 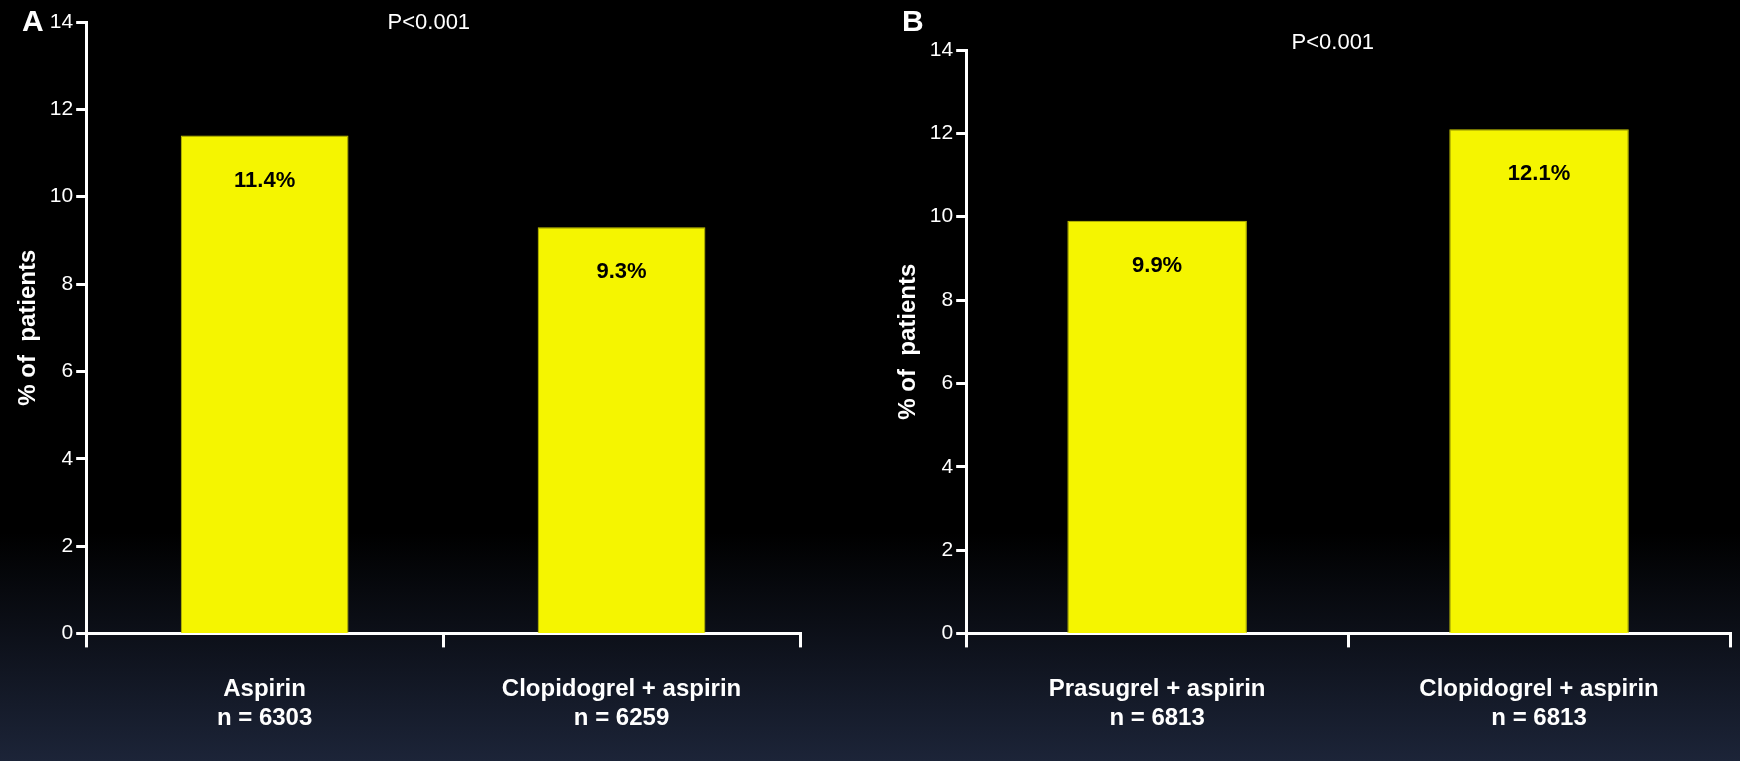 What do you see at coordinates (1539, 173) in the screenshot?
I see `data-label: 12.1%` at bounding box center [1539, 173].